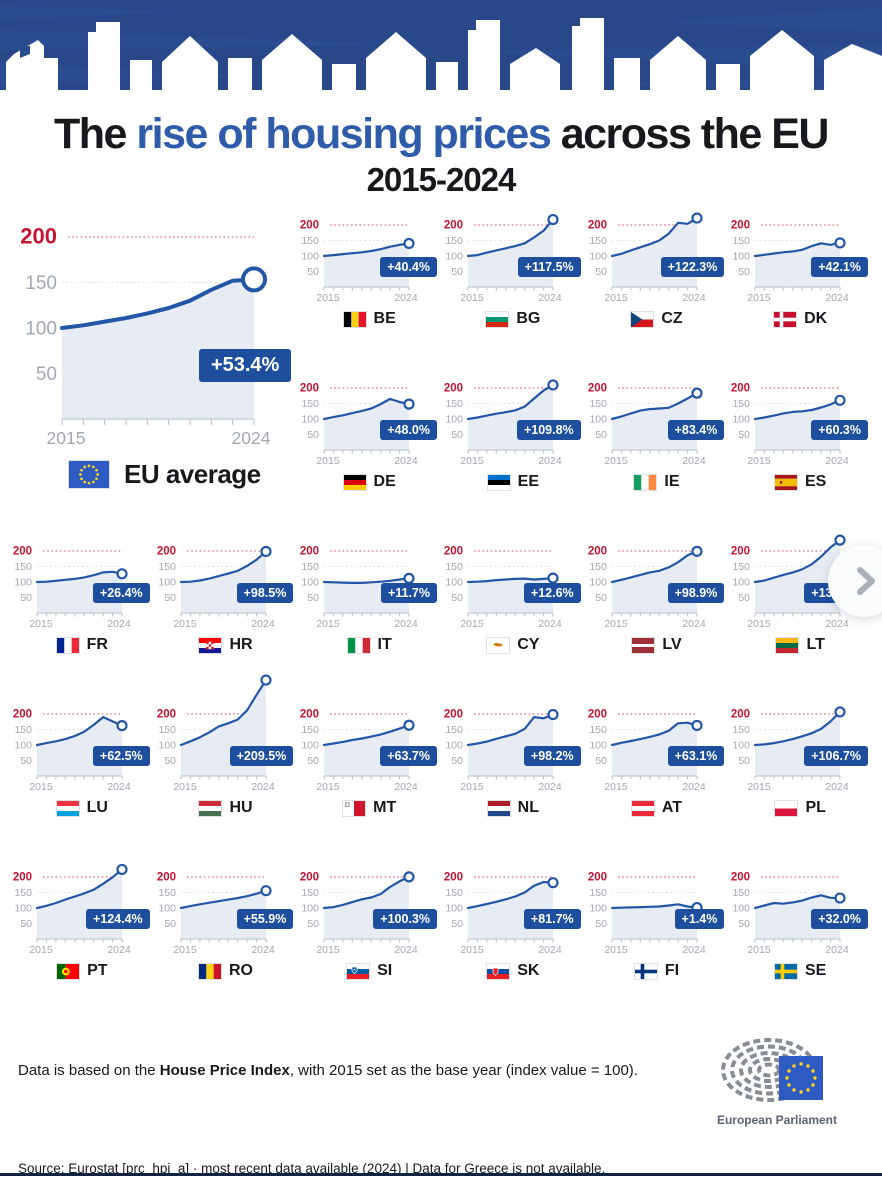  What do you see at coordinates (226, 808) in the screenshot?
I see `country-label-HU: HU` at bounding box center [226, 808].